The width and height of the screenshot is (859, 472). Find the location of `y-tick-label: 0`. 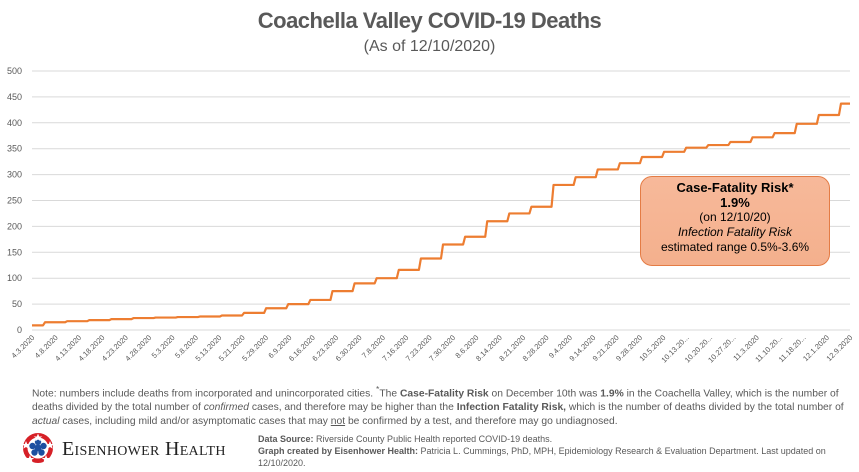

y-tick-label: 0 is located at coordinates (19, 330).